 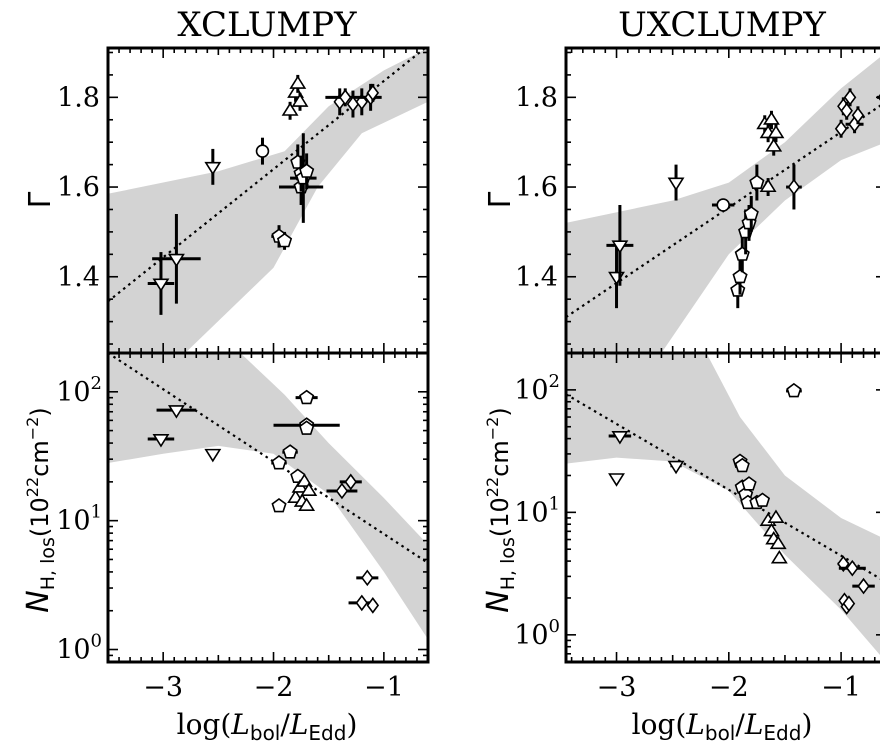 What do you see at coordinates (78, 187) in the screenshot?
I see `y-tick-label: 1.6` at bounding box center [78, 187].